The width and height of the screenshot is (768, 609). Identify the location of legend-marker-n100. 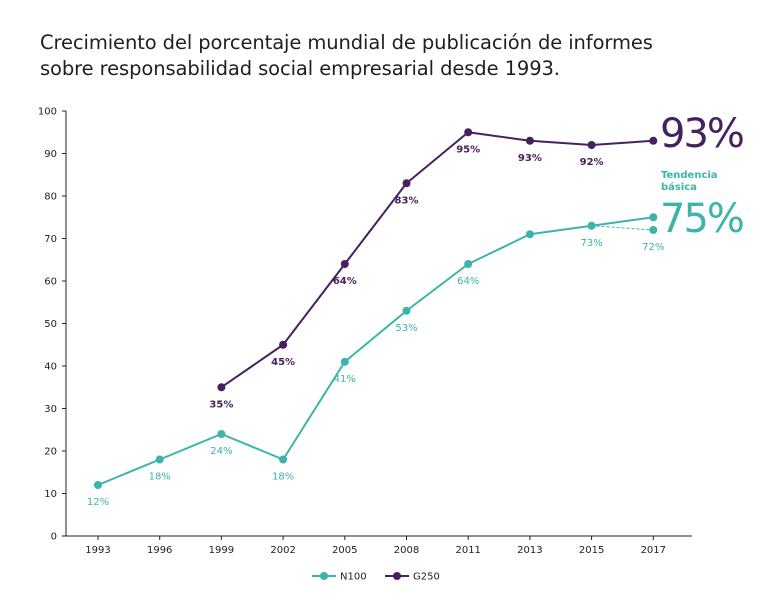
(324, 576).